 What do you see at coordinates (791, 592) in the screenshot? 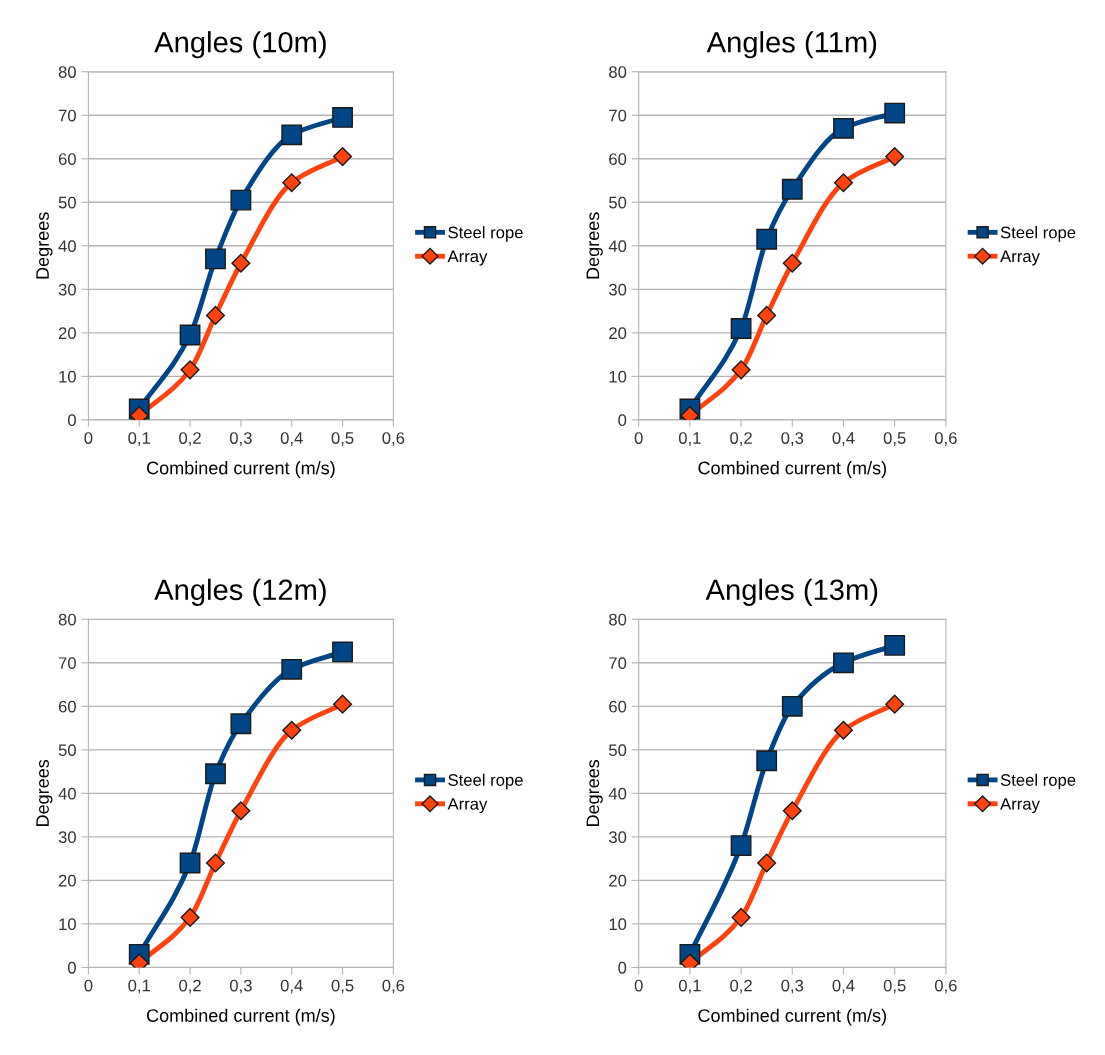
I see `chart-title: Angles (13m)` at bounding box center [791, 592].